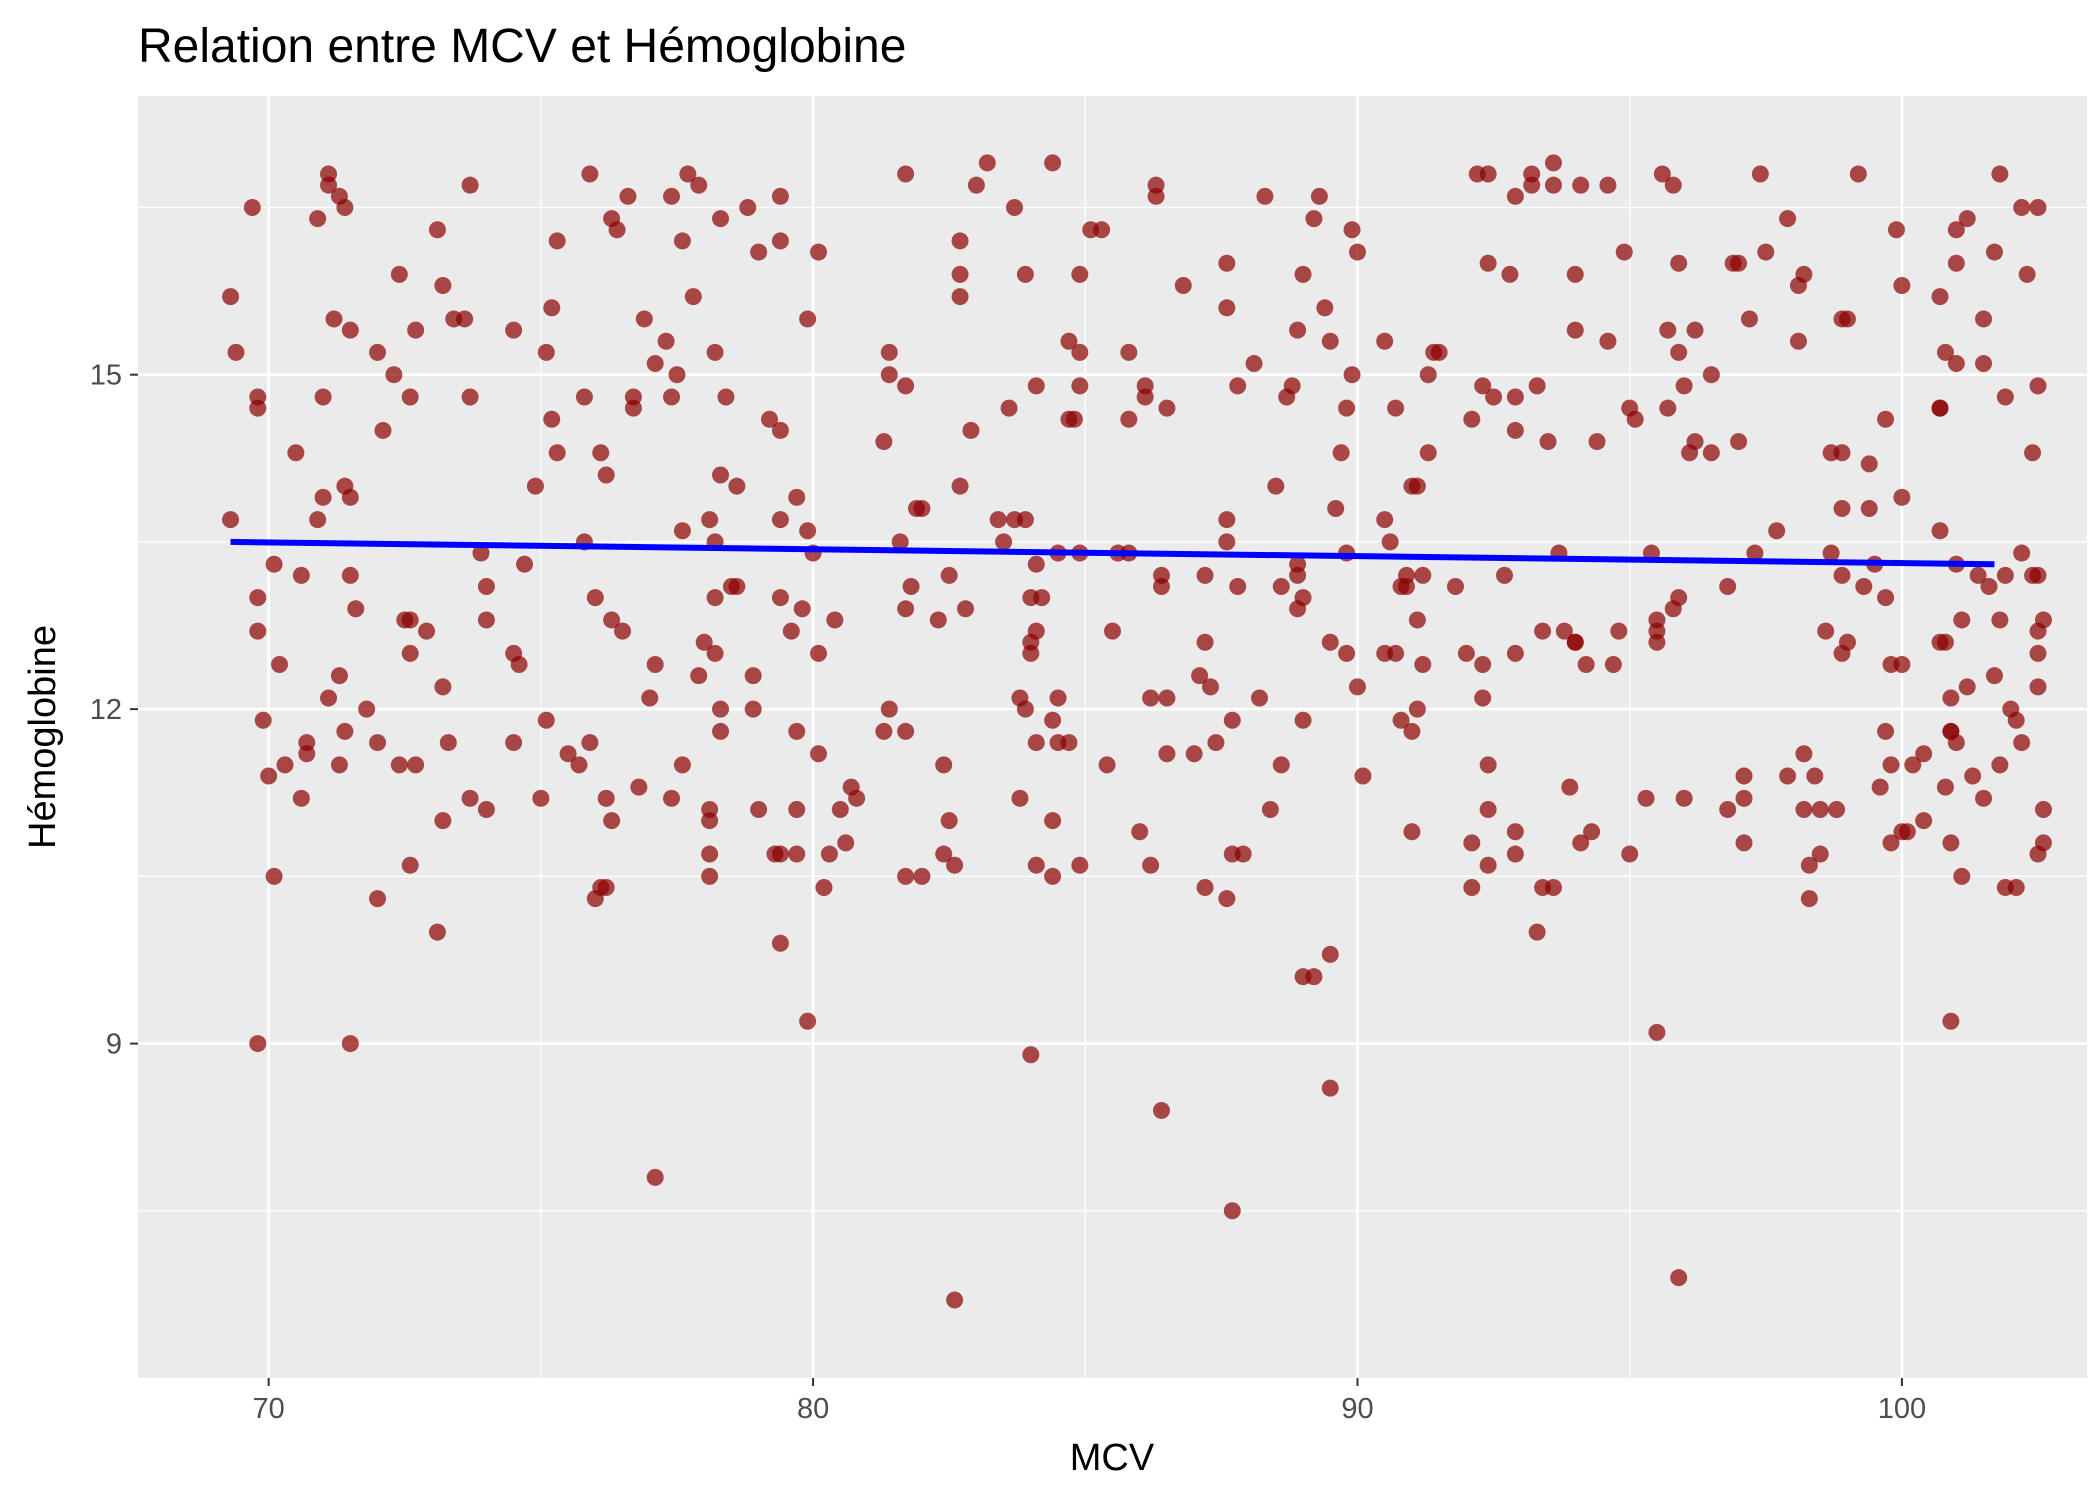 The height and width of the screenshot is (1500, 2100). Describe the element at coordinates (106, 710) in the screenshot. I see `y-tick-label: 12` at that location.